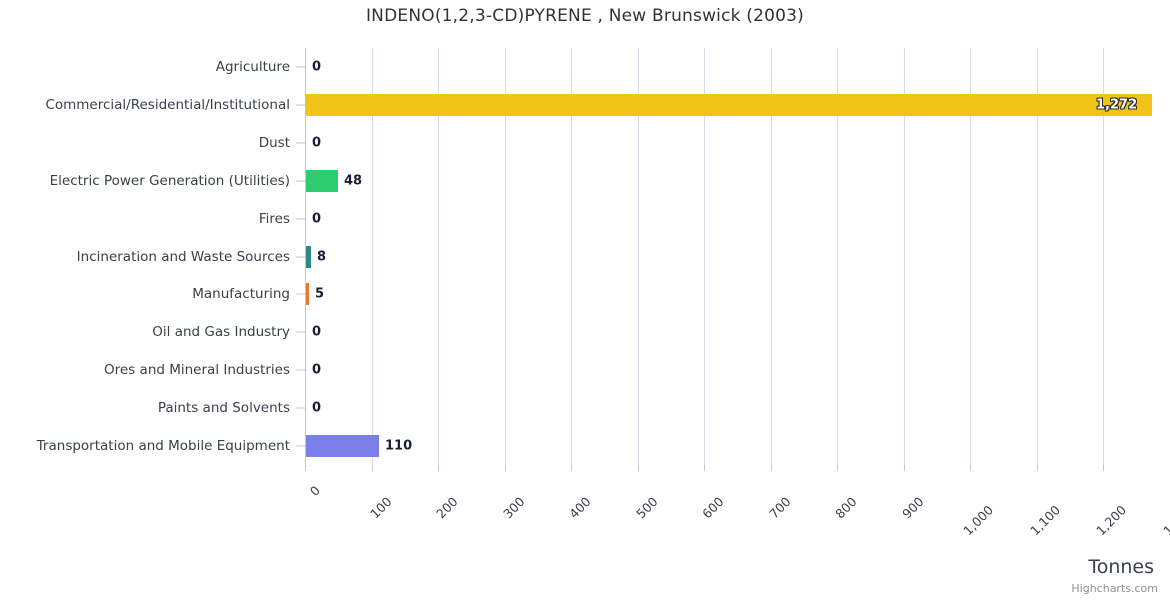  Describe the element at coordinates (585, 67) in the screenshot. I see `bar-row: Agriculture 0` at that location.